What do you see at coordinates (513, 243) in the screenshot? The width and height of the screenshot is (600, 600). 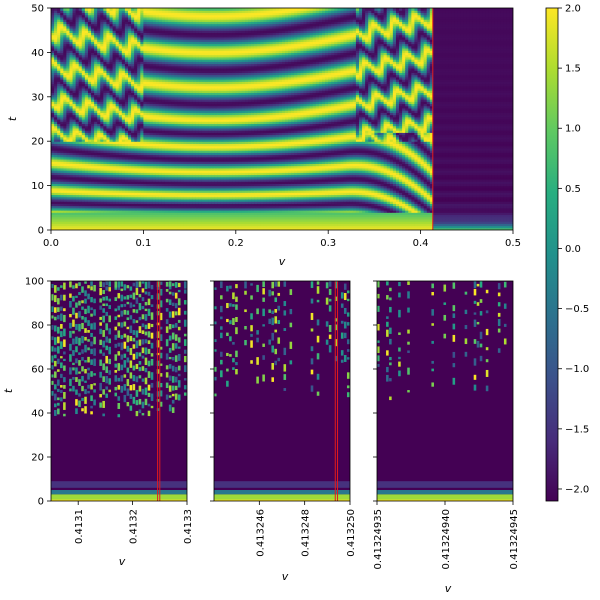 I see `x-tick-label: 0.5` at bounding box center [513, 243].